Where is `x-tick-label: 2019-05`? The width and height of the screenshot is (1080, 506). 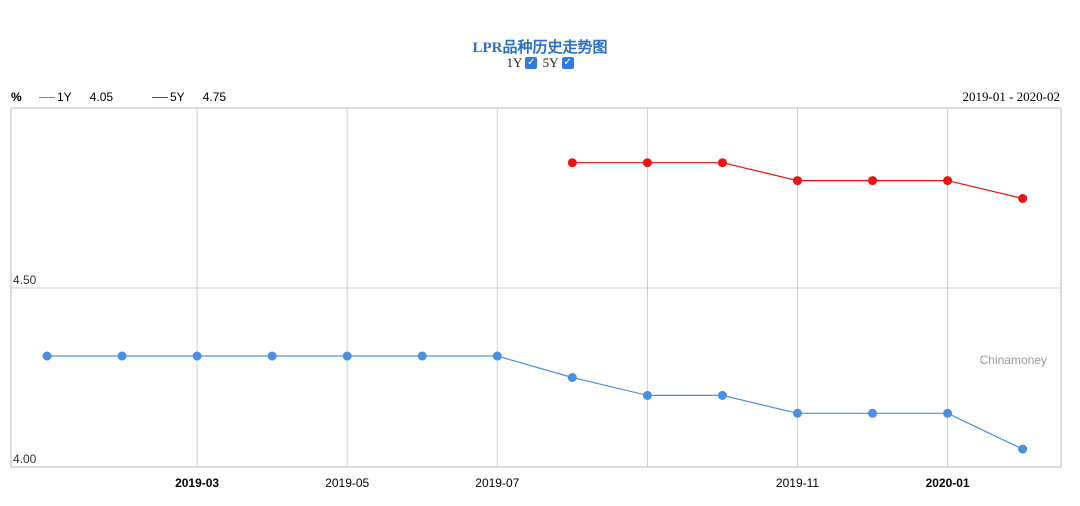
x-tick-label: 2019-05 is located at coordinates (347, 483).